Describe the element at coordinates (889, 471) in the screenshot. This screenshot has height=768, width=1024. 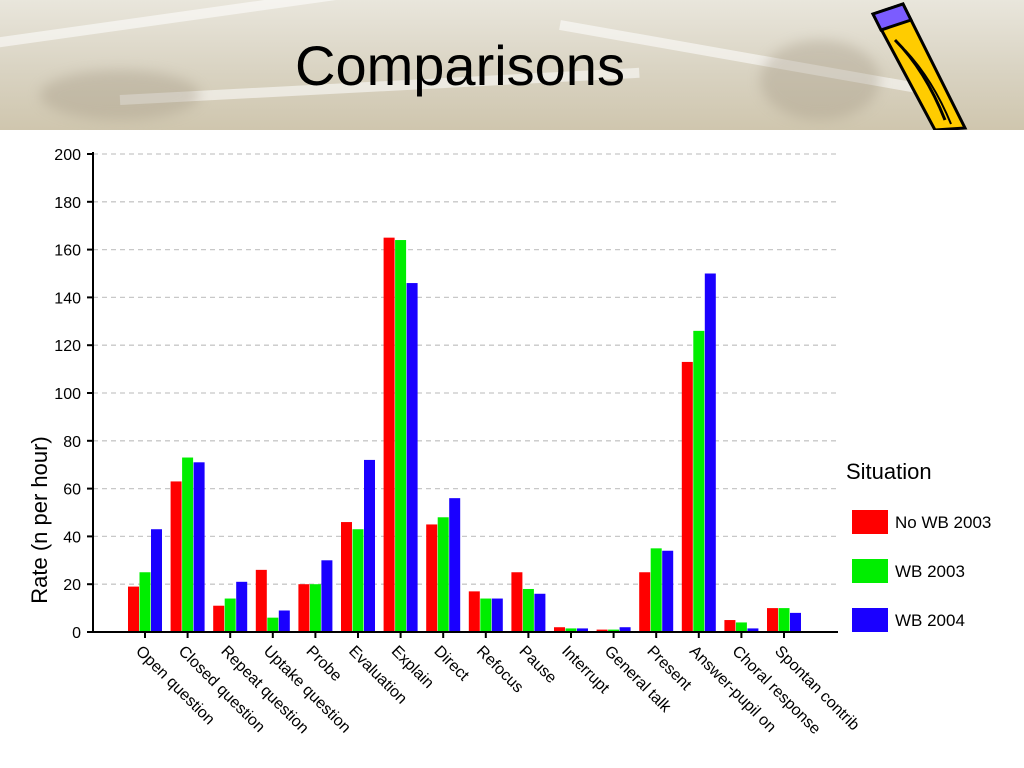
I see `legend-title: Situation` at that location.